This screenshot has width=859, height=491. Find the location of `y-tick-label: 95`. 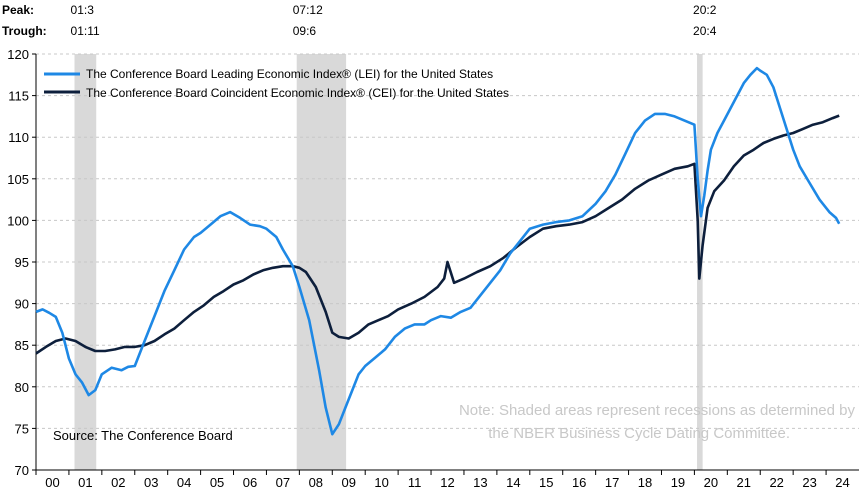

y-tick-label: 95 is located at coordinates (22, 262).